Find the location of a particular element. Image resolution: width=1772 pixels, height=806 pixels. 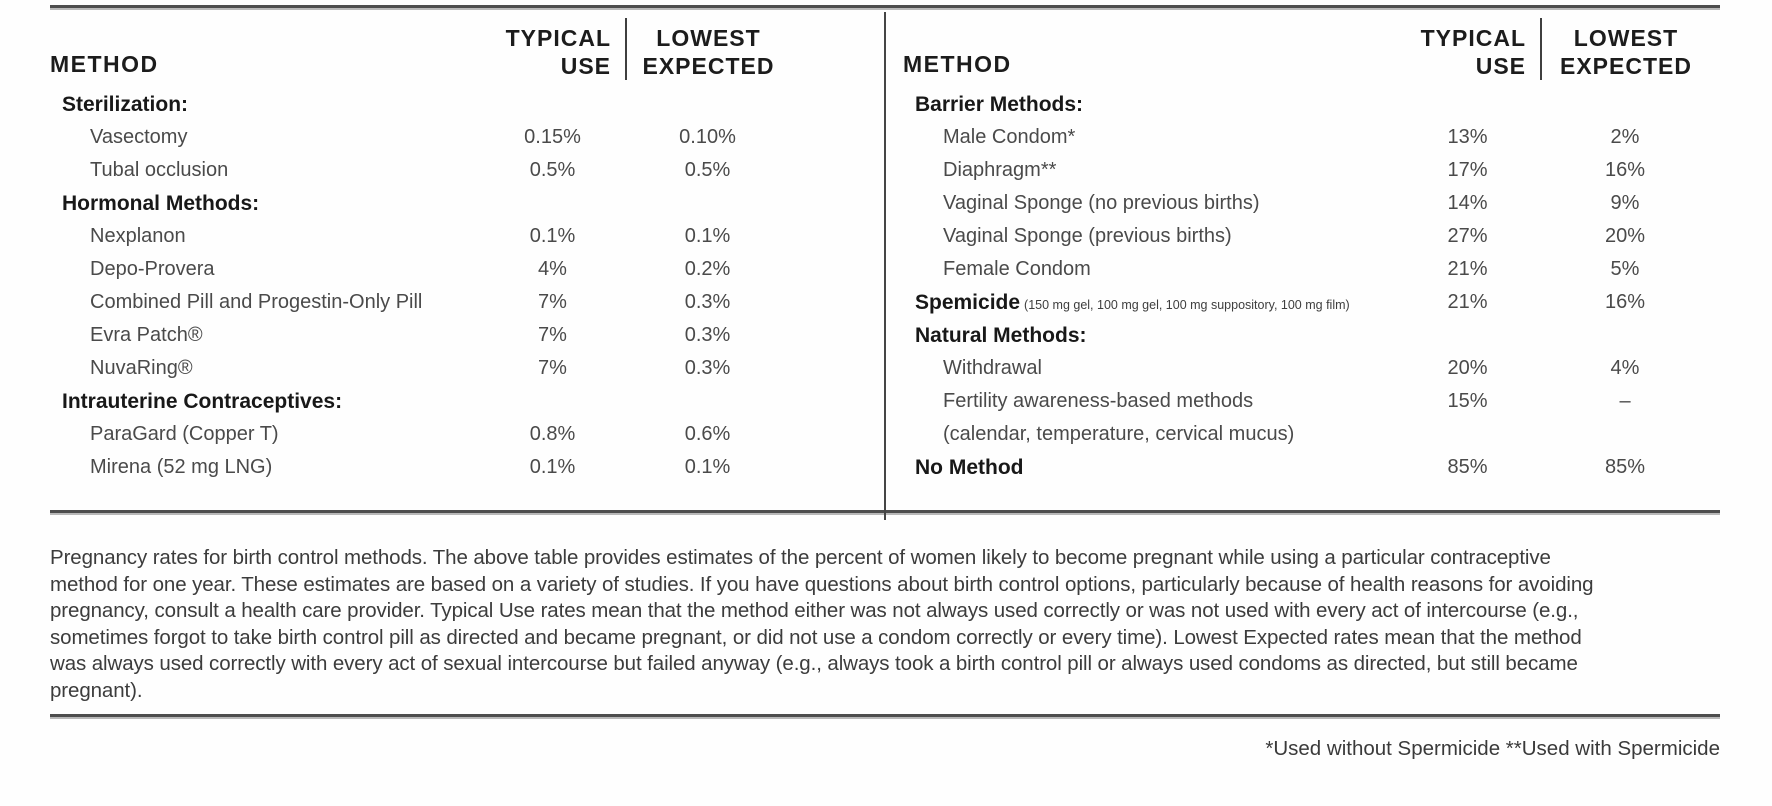

table-row: Diaphragm** 17% 16% is located at coordinates (1311, 170).